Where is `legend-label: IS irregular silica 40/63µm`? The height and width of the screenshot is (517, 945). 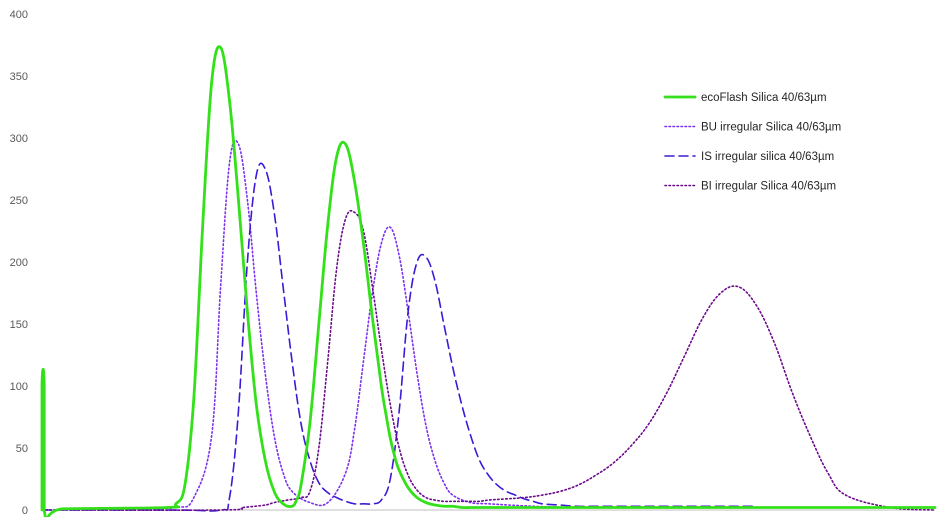
legend-label: IS irregular silica 40/63µm is located at coordinates (767, 157).